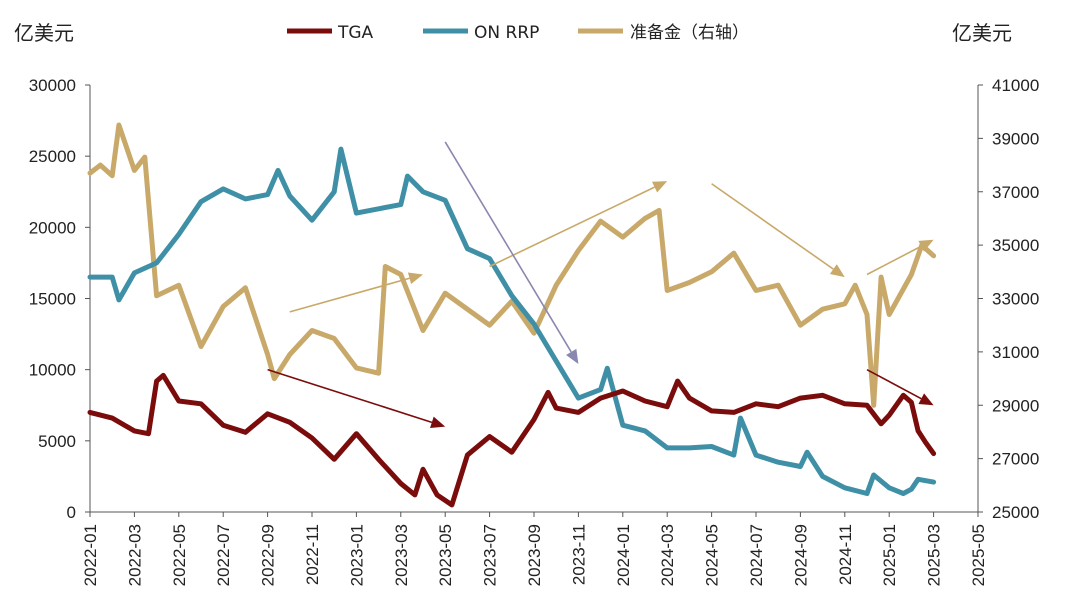 This screenshot has width=1080, height=612. What do you see at coordinates (1015, 245) in the screenshot?
I see `right-tick-label: 35000` at bounding box center [1015, 245].